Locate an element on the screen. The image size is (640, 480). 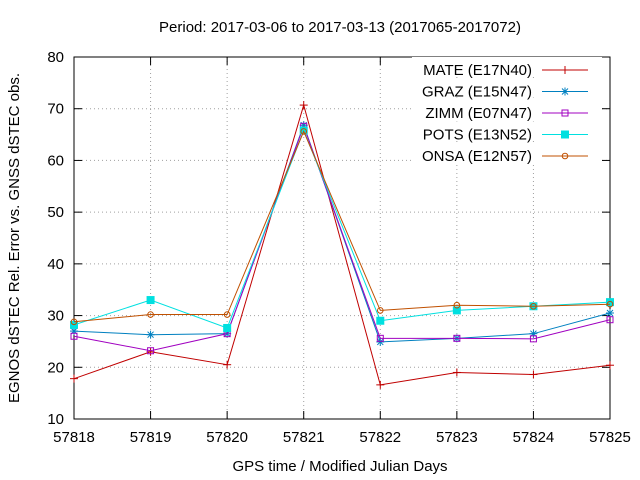
x-tick-label: 57823 is located at coordinates (457, 437).